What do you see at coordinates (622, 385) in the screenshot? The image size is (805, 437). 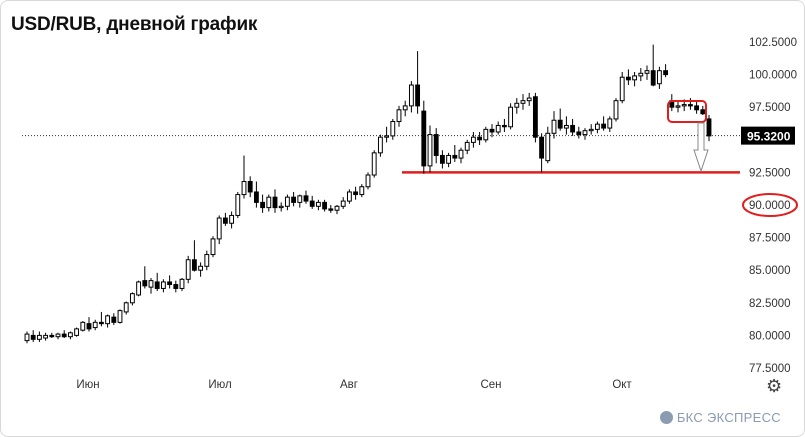 I see `x-tick-label: Окт` at bounding box center [622, 385].